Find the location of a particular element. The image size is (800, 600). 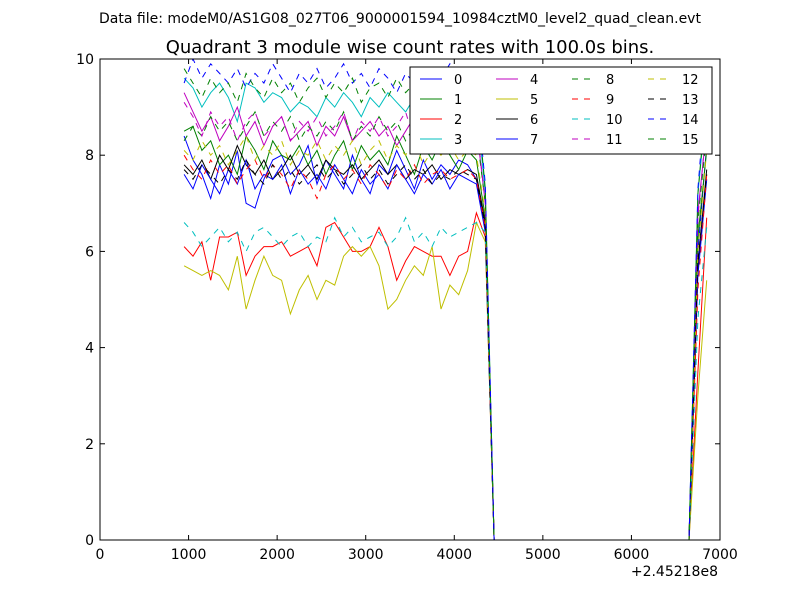

x-tick-label: 4000 is located at coordinates (454, 555).